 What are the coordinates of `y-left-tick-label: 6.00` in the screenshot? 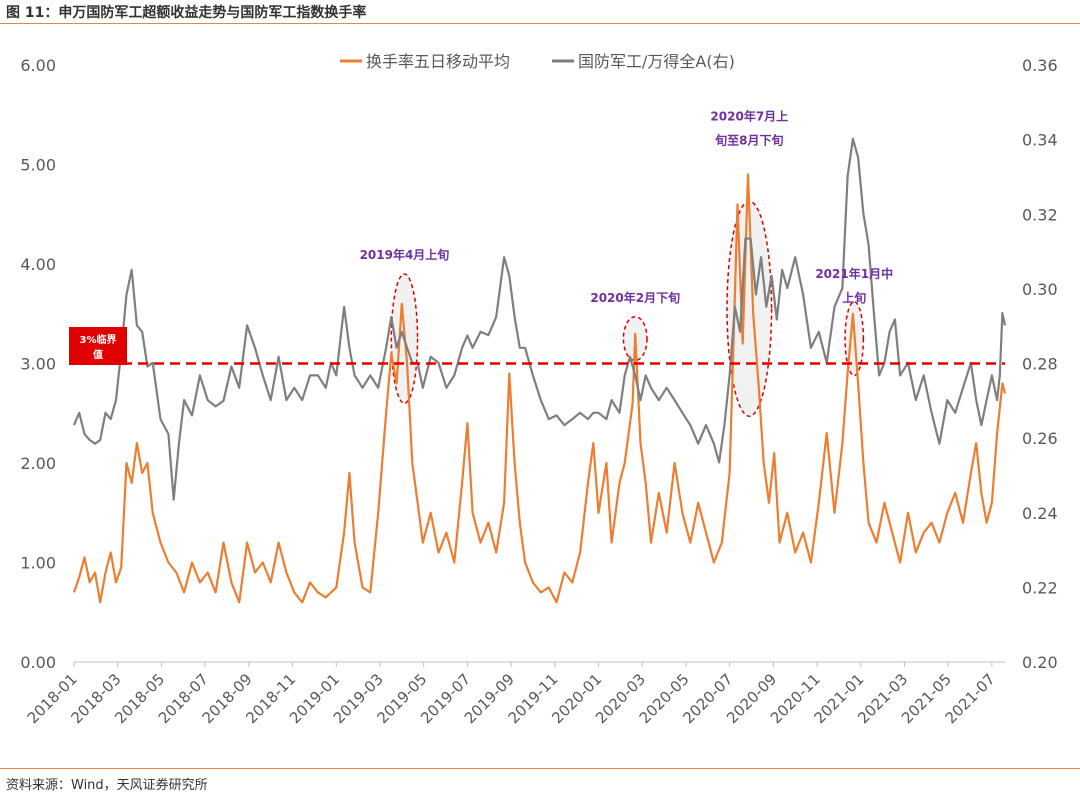 It's located at (38, 65).